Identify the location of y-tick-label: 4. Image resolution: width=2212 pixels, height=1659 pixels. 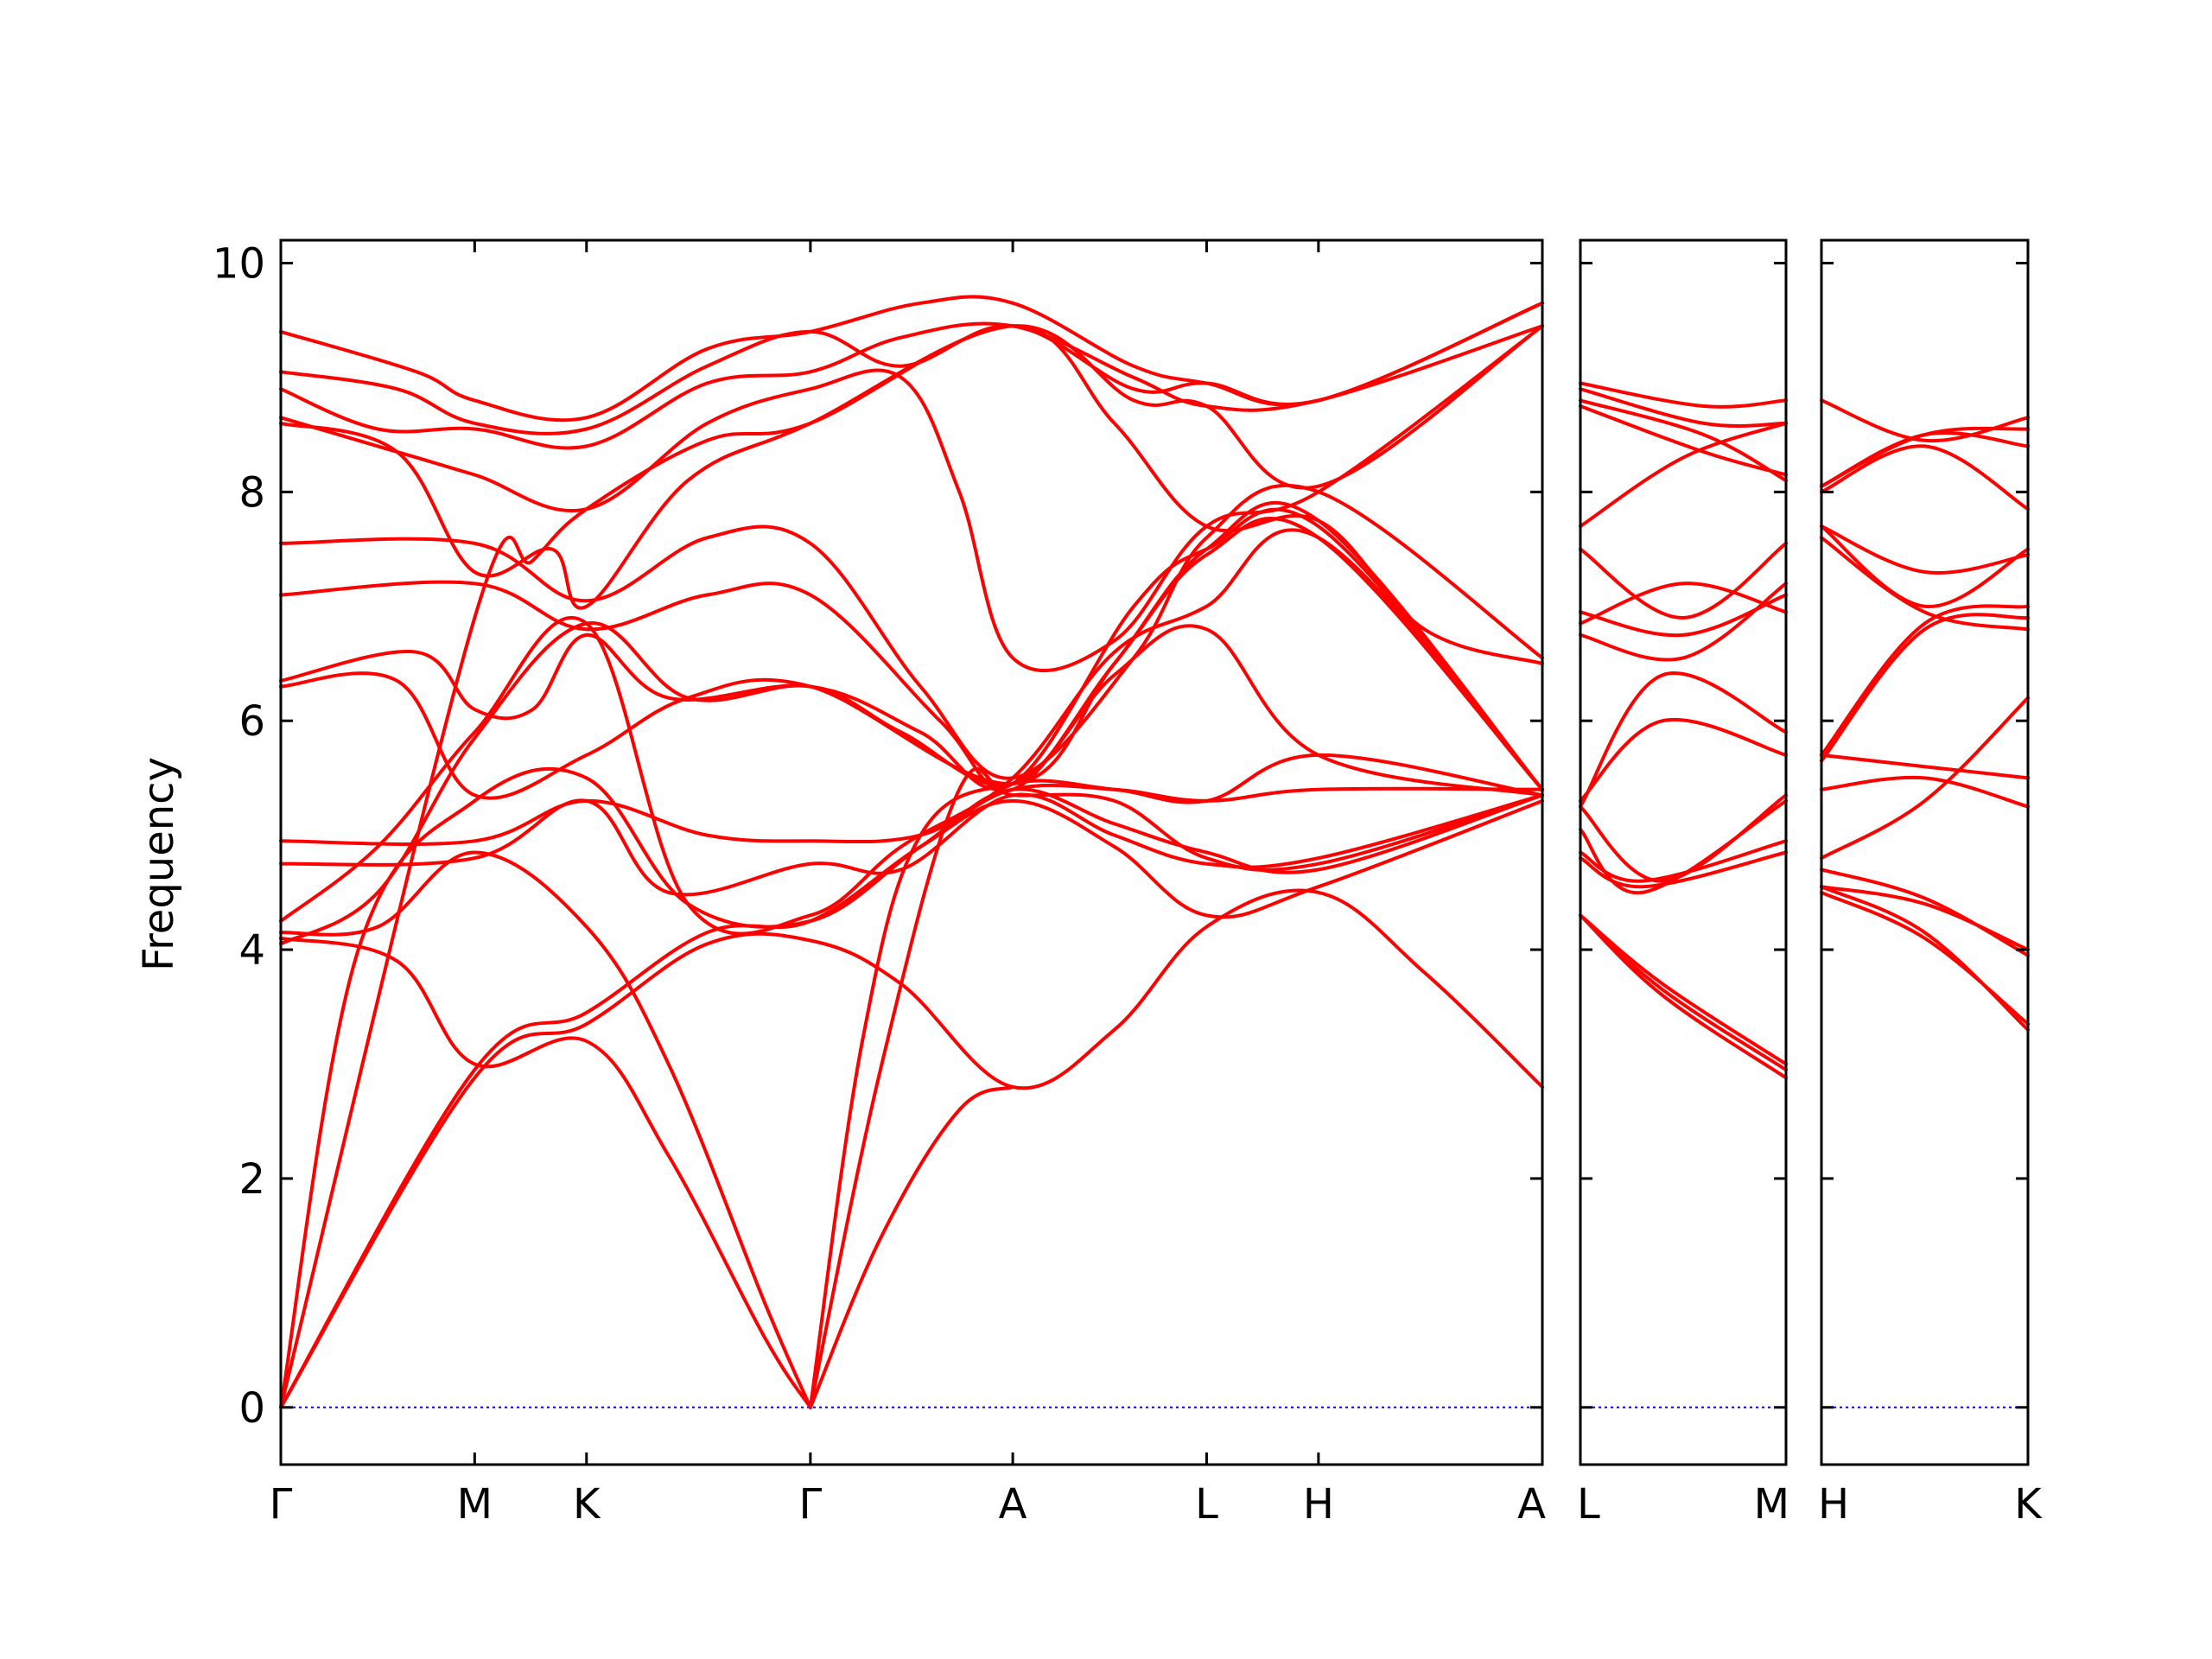
(251, 950).